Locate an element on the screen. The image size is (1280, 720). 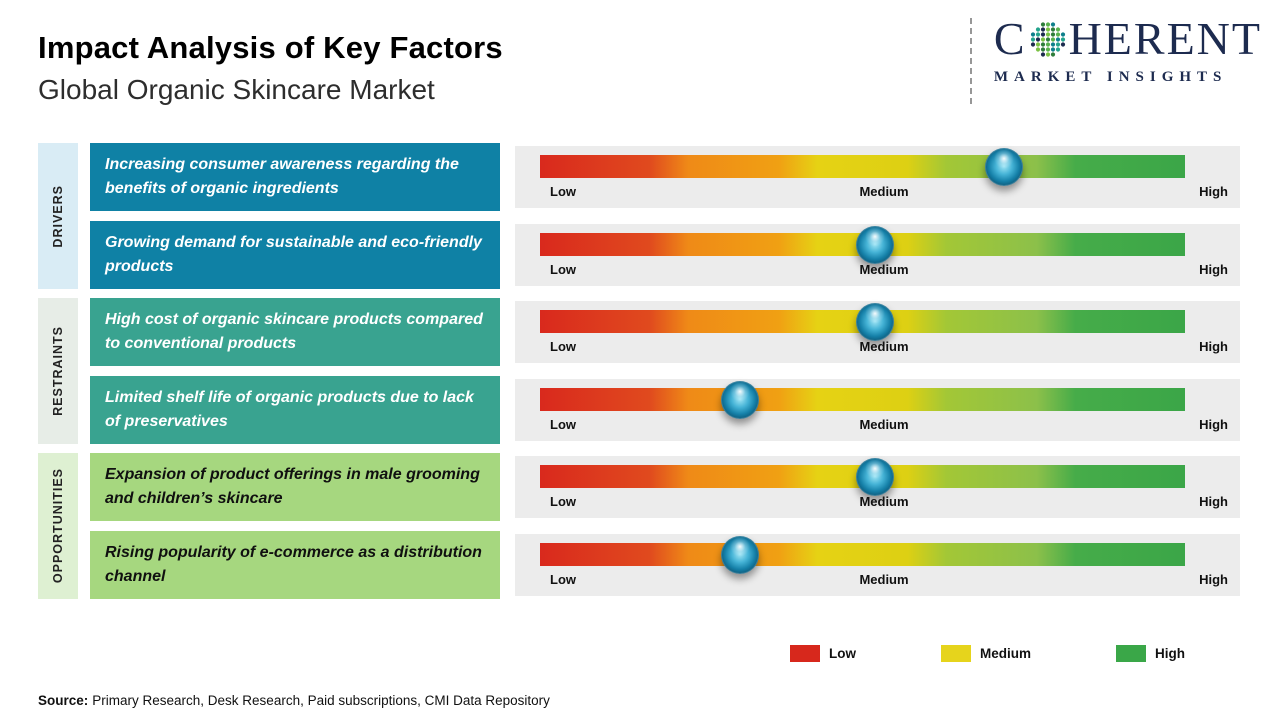
logo-divider is located at coordinates (970, 61).